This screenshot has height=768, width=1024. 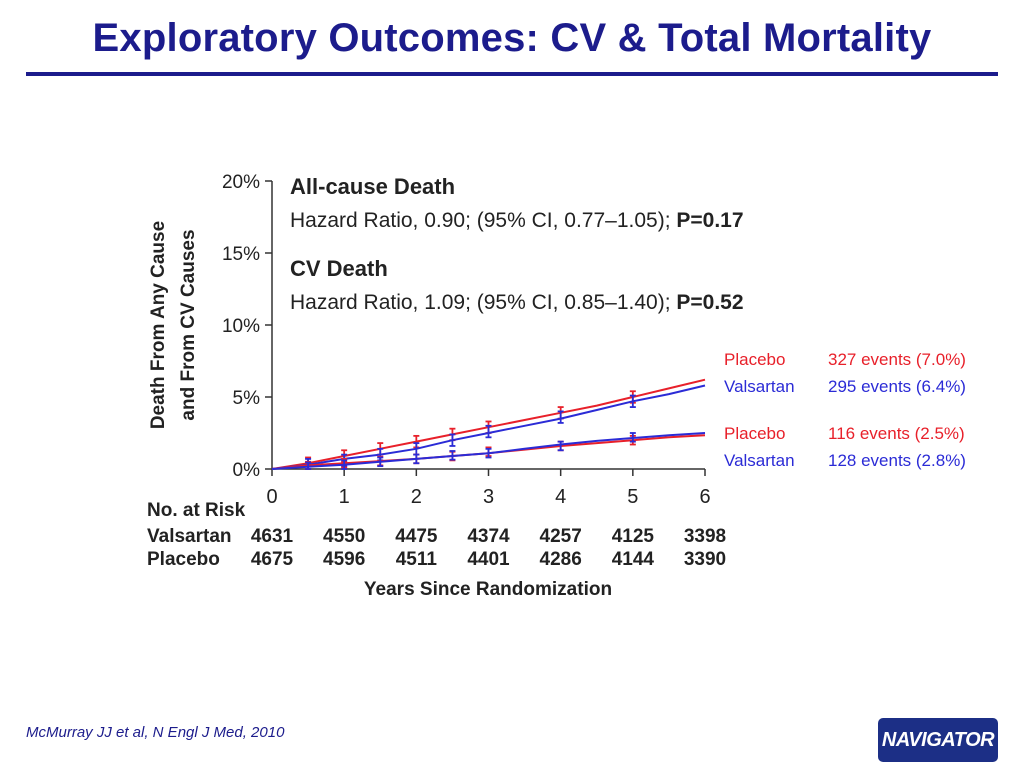 What do you see at coordinates (560, 497) in the screenshot?
I see `x-tick-label: 4` at bounding box center [560, 497].